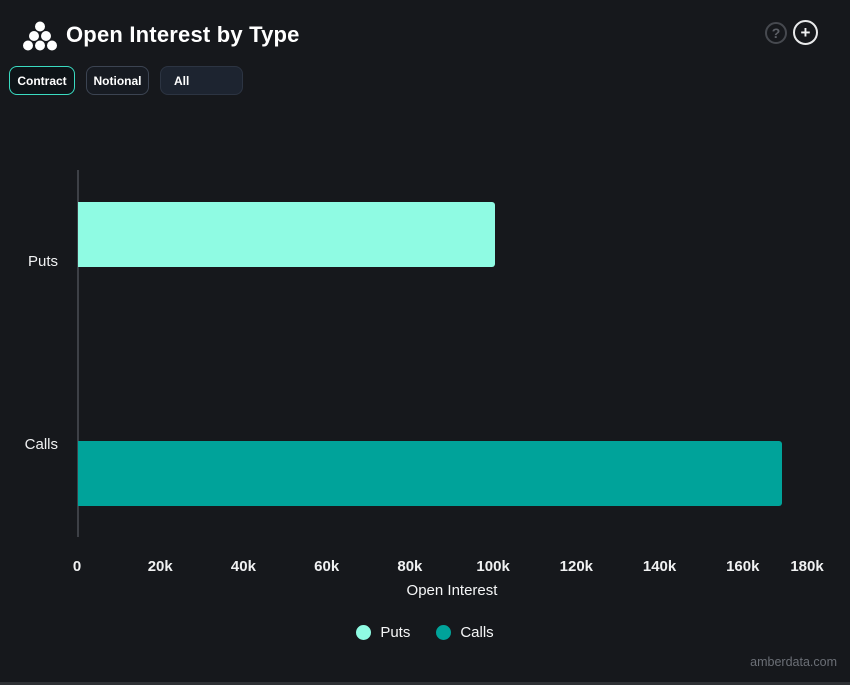 The height and width of the screenshot is (685, 850). What do you see at coordinates (243, 566) in the screenshot?
I see `x-tick-40k: 40k` at bounding box center [243, 566].